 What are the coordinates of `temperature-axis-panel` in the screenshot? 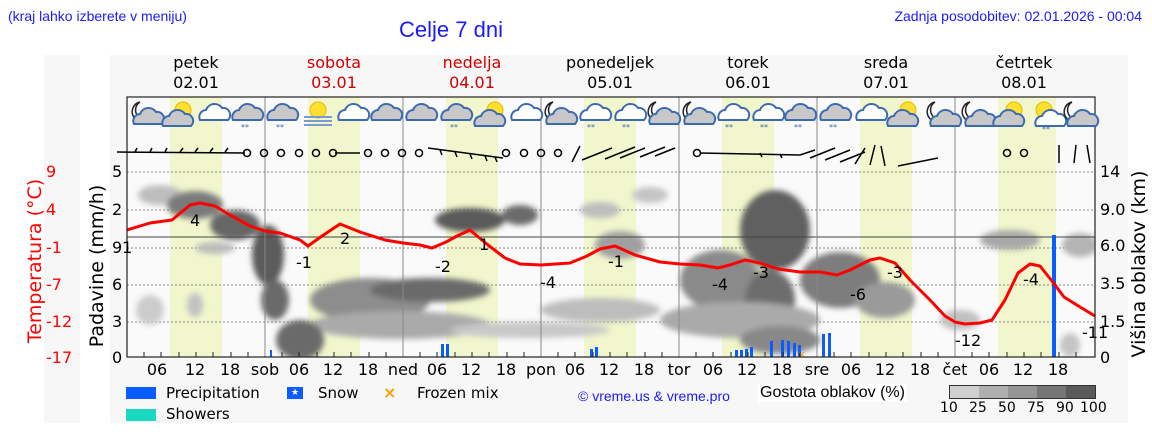 It's located at (62, 239).